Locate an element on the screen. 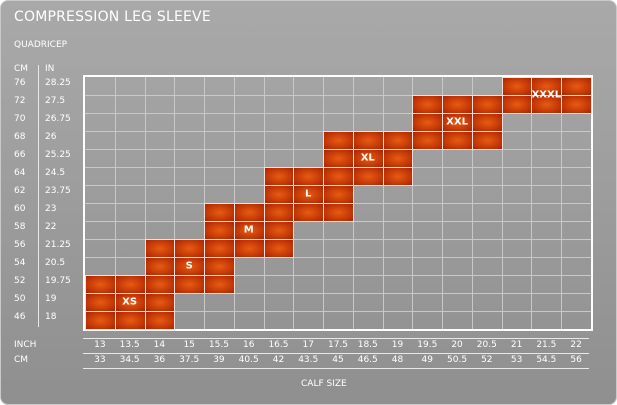 The width and height of the screenshot is (617, 405). x-tick-cm: 40.5 is located at coordinates (248, 360).